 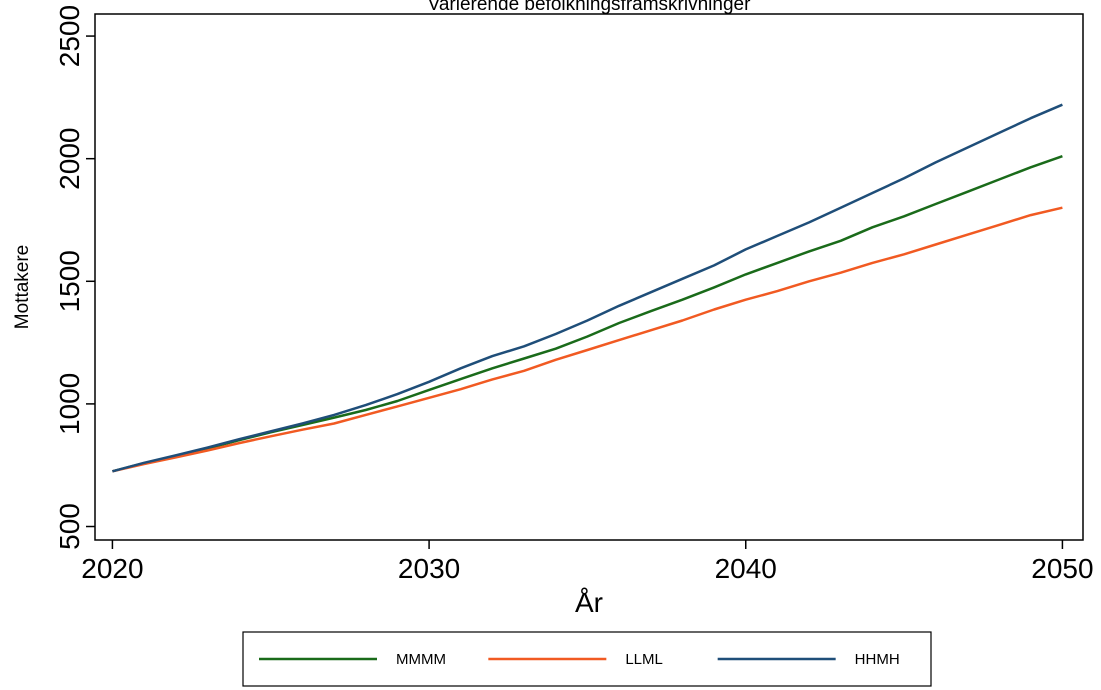 What do you see at coordinates (587, 562) in the screenshot?
I see `x-axis: 2020 2030 2040 2050` at bounding box center [587, 562].